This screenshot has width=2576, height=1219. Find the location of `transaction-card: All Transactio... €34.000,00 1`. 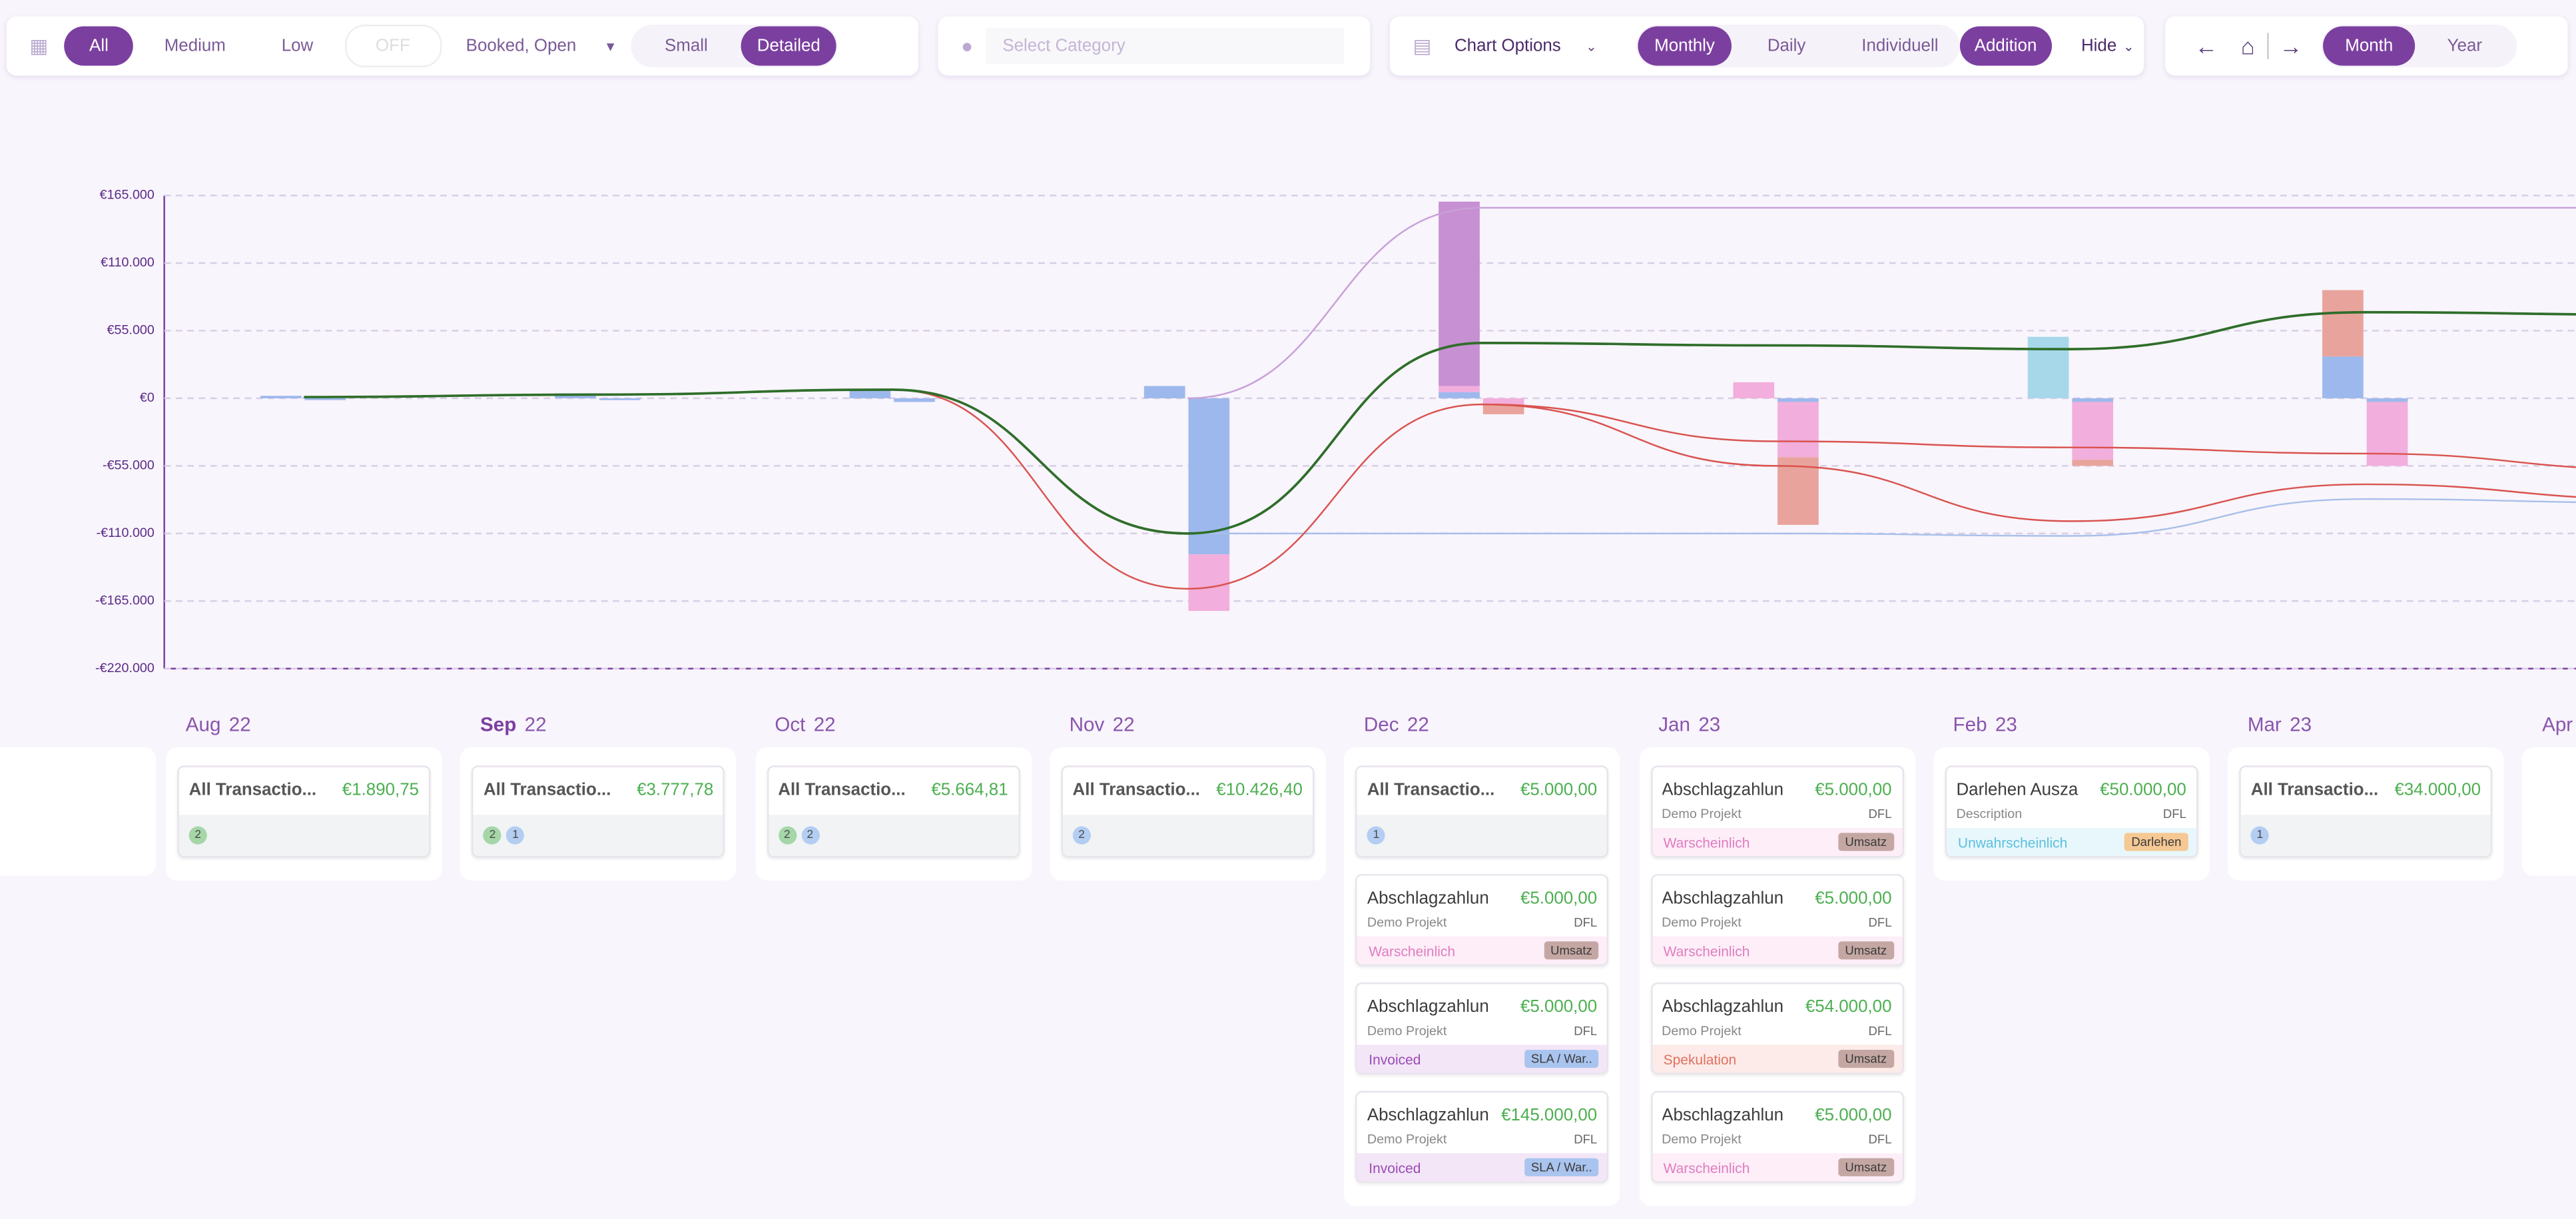

transaction-card: All Transactio... €34.000,00 1 is located at coordinates (2366, 811).